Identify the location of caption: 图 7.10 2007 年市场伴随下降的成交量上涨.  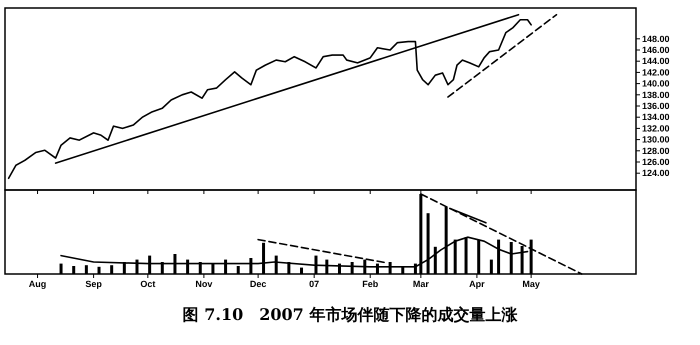
(350, 314).